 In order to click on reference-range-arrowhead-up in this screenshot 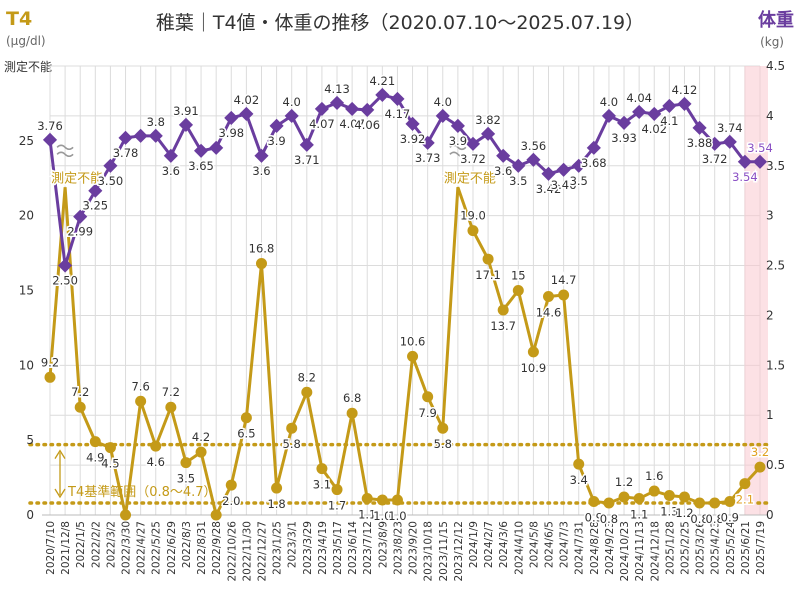, I will do `click(60, 454)`.